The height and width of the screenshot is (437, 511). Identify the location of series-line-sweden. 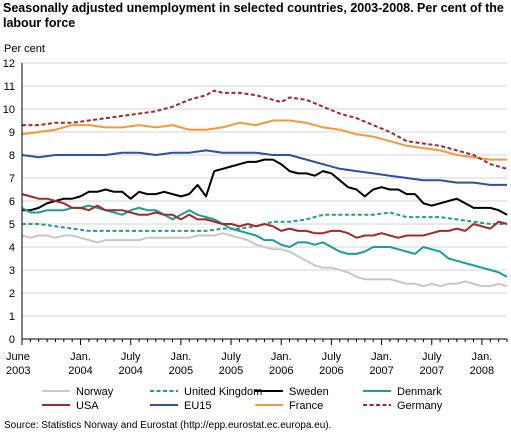
(265, 187).